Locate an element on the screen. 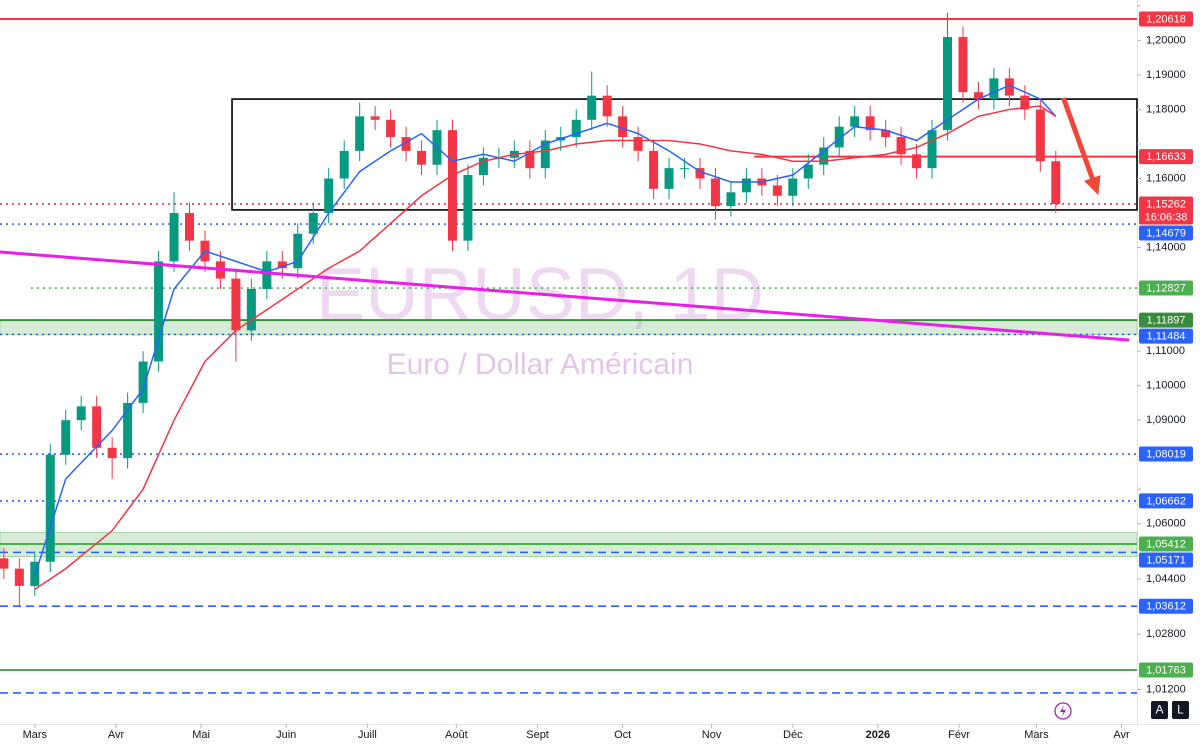 The image size is (1200, 746). auto-button is located at coordinates (1159, 710).